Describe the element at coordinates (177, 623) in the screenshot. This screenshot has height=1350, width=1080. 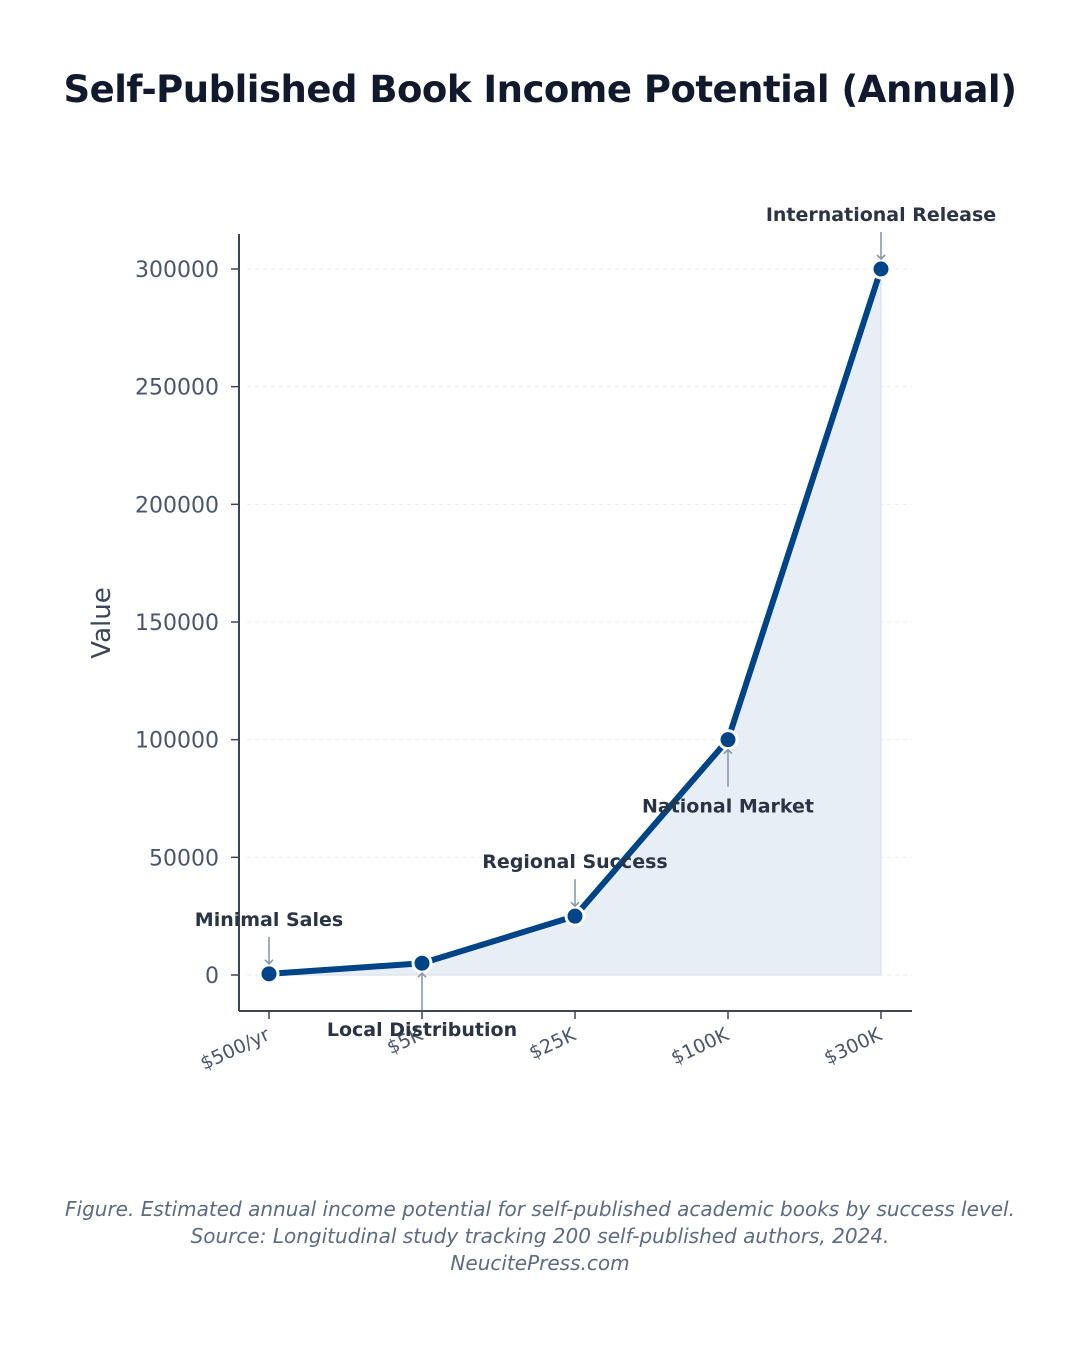
I see `y-tick-label: 150000` at that location.